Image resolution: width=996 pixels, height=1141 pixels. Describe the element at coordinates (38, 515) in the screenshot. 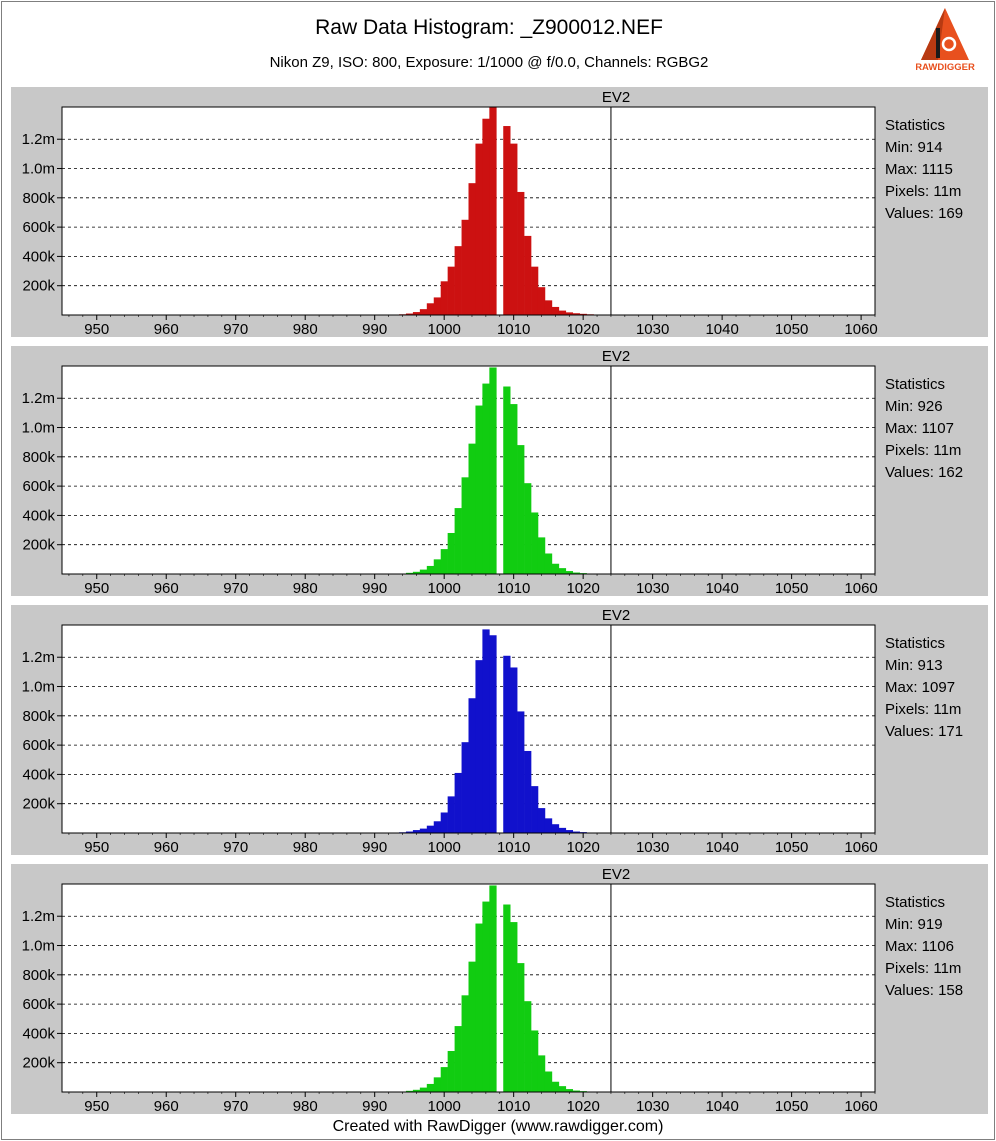

I see `y-tick-label: 400k` at that location.